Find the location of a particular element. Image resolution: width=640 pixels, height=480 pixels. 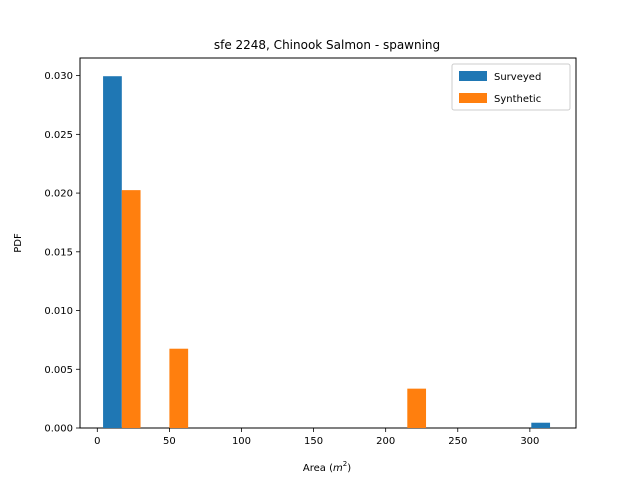

x-axis-label-close: ) is located at coordinates (349, 468).